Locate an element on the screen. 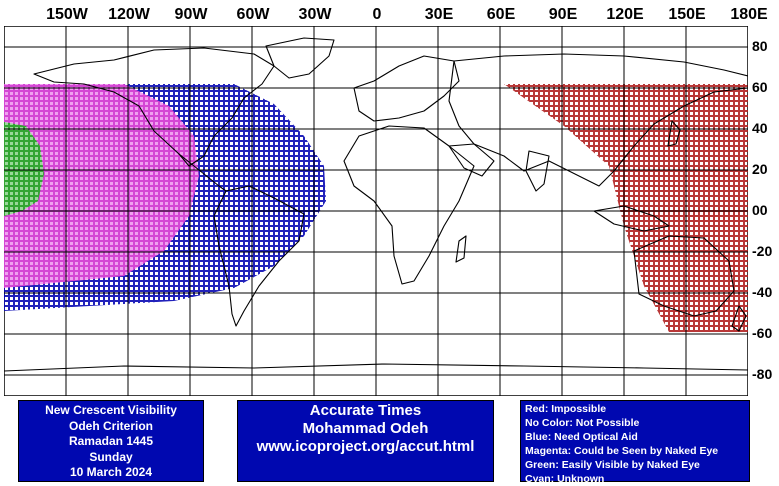 The height and width of the screenshot is (486, 779). legend-line: Red: Impossible is located at coordinates (566, 409).